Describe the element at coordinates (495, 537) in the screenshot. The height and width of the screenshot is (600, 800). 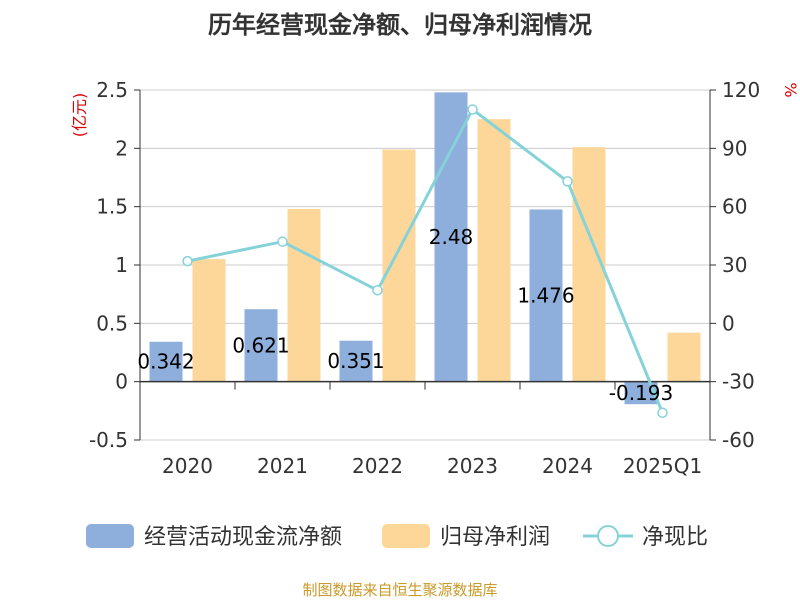
I see `legend-label-net-profit: 归母净利润` at that location.